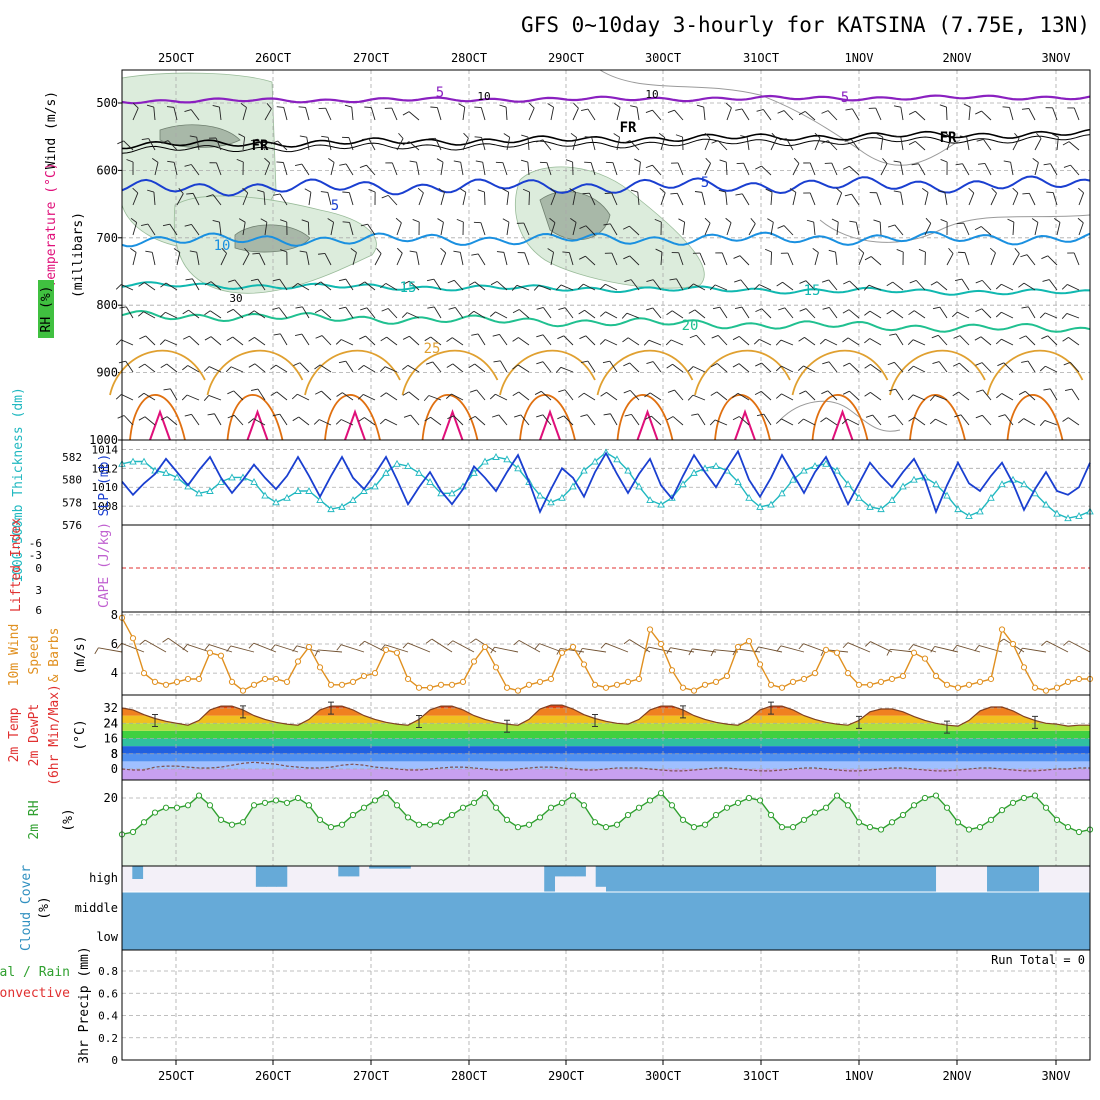 The height and width of the screenshot is (1100, 1100). What do you see at coordinates (566, 1076) in the screenshot?
I see `bottom-date-label: 29OCT` at bounding box center [566, 1076].